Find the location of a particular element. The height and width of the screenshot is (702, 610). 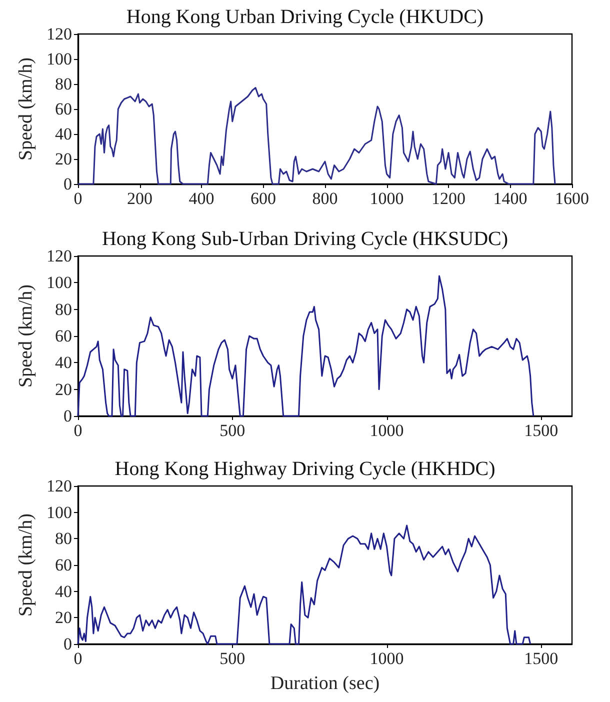

x-tick-label: 1200 is located at coordinates (449, 198).